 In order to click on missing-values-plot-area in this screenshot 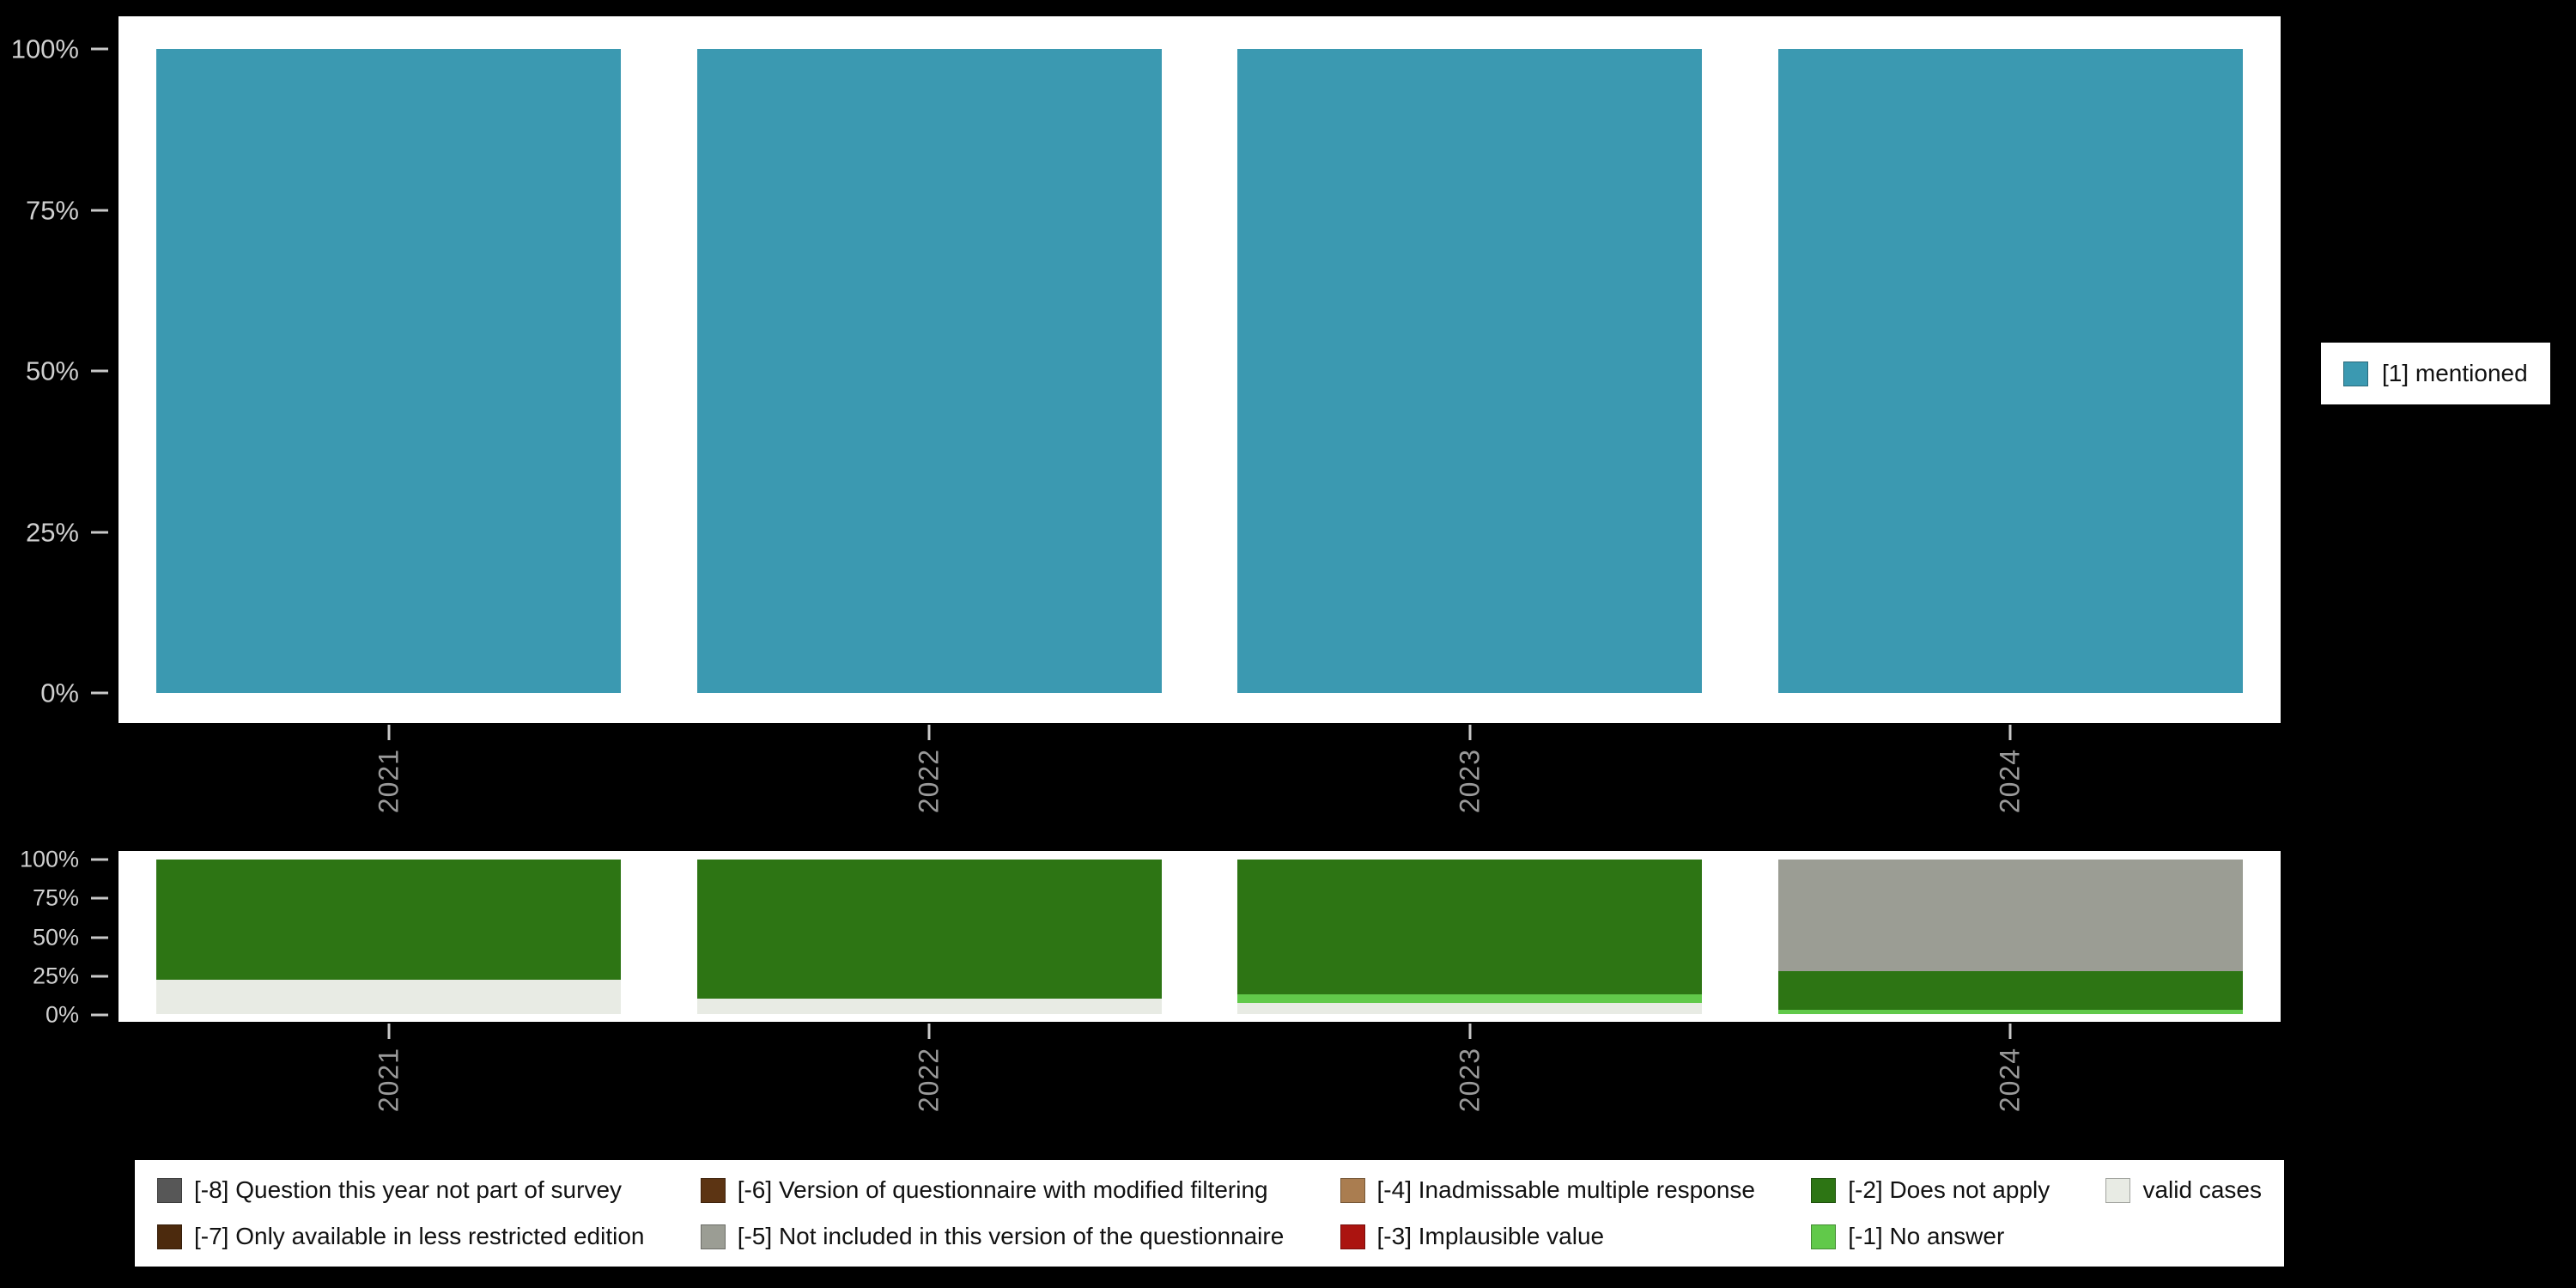, I will do `click(1199, 937)`.